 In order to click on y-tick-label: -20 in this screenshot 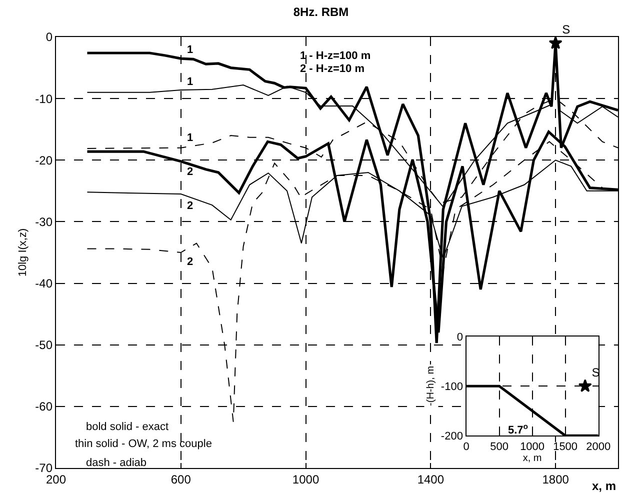, I will do `click(44, 160)`.